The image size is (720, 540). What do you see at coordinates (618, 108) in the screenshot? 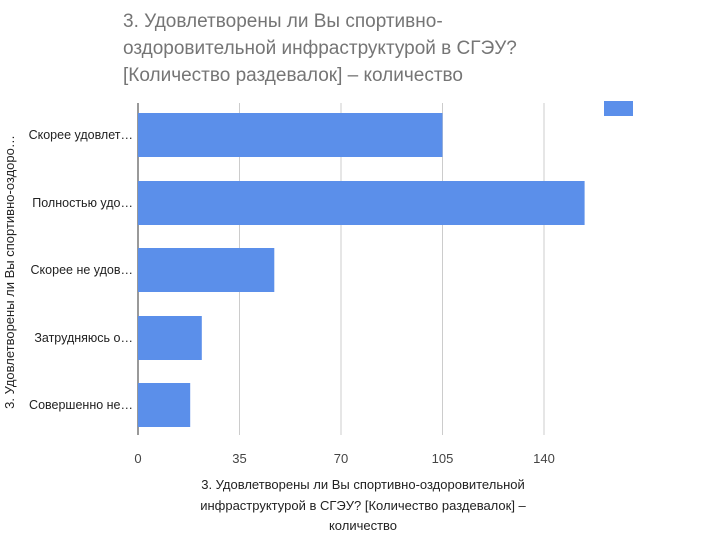
I see `legend-swatch` at bounding box center [618, 108].